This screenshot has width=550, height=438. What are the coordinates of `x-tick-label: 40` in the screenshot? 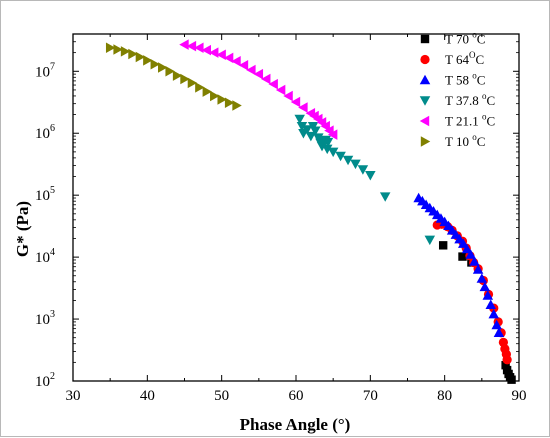 It's located at (147, 396).